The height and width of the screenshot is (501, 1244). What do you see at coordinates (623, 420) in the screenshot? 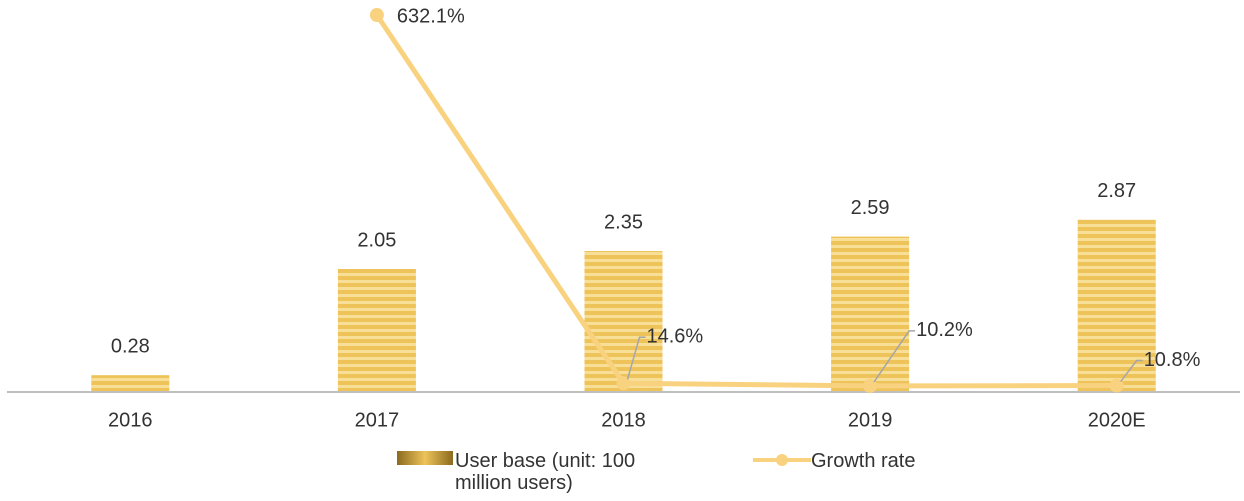
I see `x-tick-label: 2018` at bounding box center [623, 420].